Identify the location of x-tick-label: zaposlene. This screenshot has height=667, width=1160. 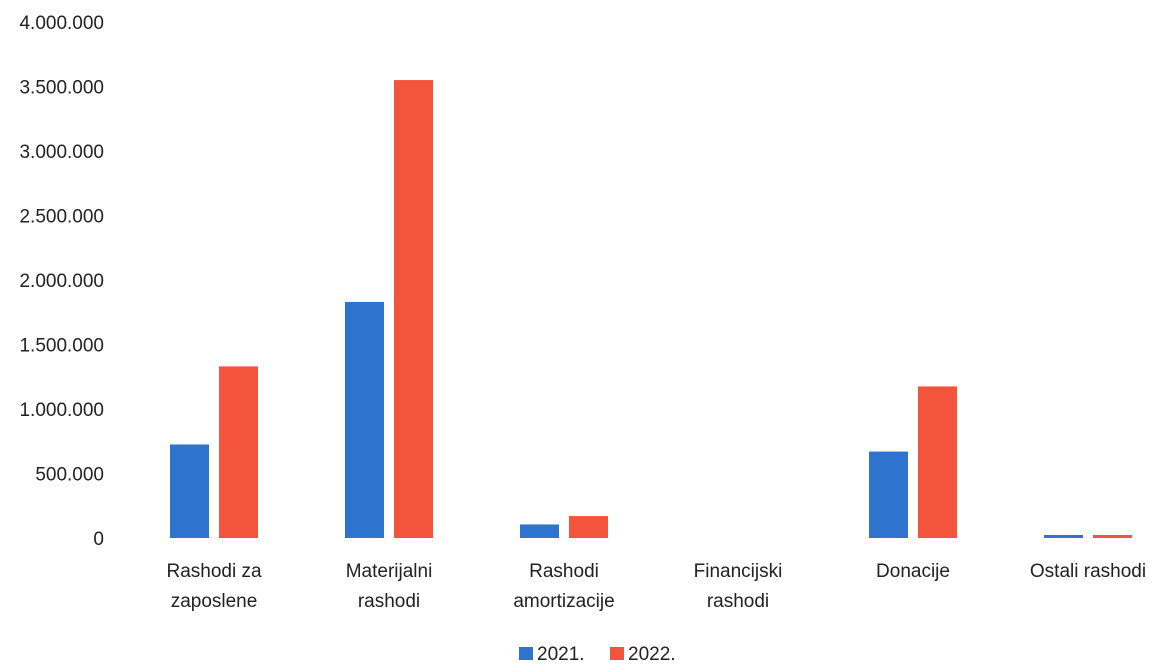
(214, 601).